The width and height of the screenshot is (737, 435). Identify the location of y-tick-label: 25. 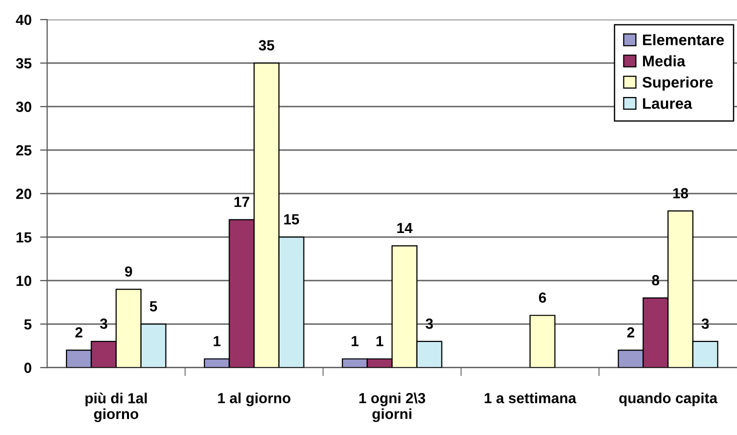
(24, 150).